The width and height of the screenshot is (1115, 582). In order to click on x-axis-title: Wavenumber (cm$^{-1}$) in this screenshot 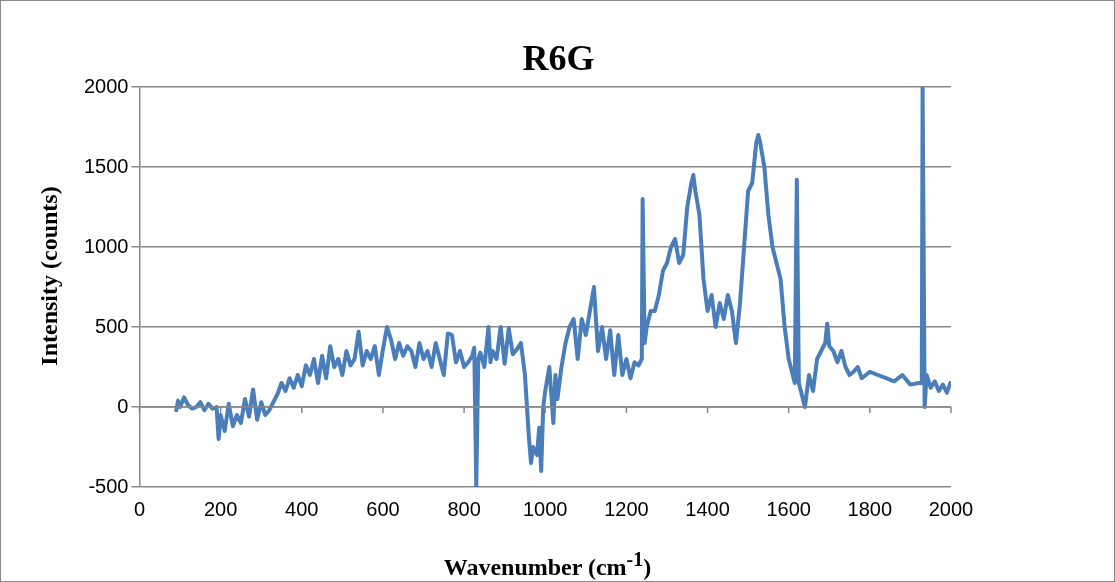, I will do `click(547, 564)`.